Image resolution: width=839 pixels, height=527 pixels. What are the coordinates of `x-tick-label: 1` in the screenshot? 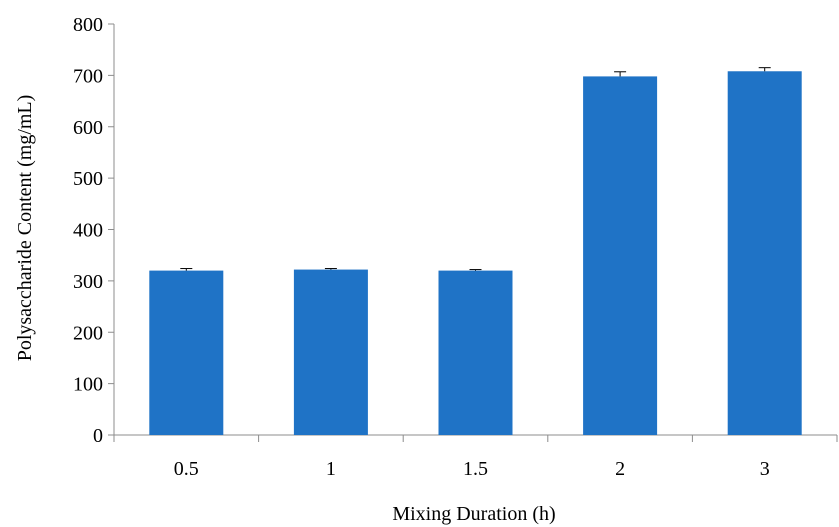 It's located at (331, 469).